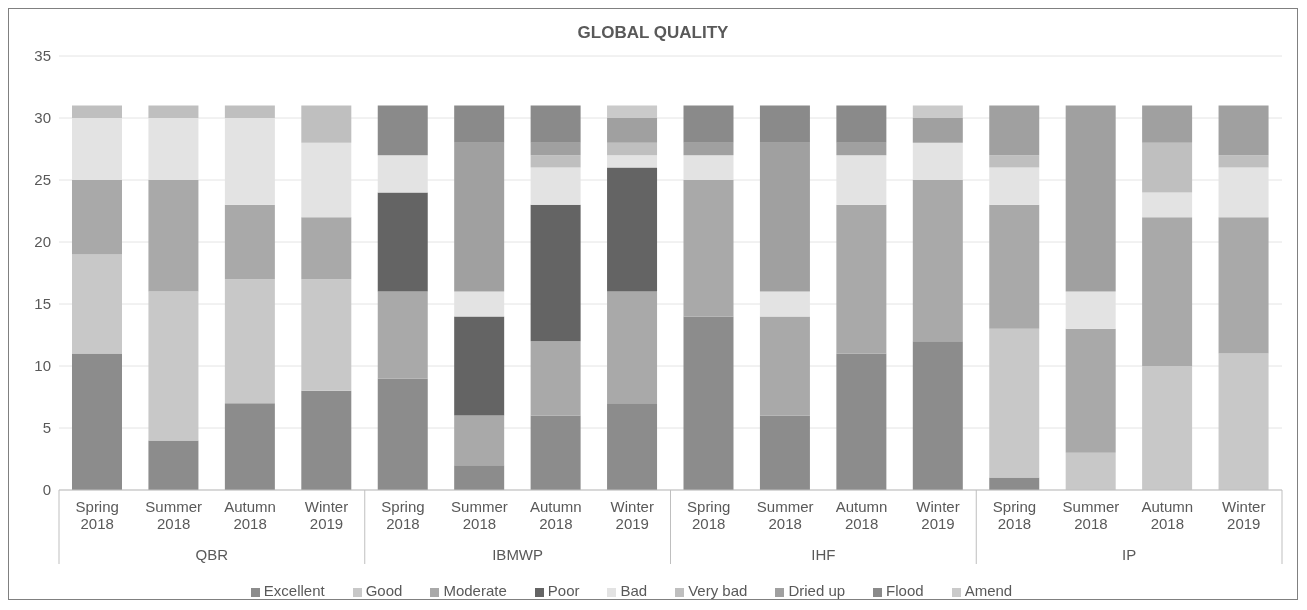 This screenshot has width=1307, height=610. Describe the element at coordinates (634, 590) in the screenshot. I see `legend-label: Bad` at that location.